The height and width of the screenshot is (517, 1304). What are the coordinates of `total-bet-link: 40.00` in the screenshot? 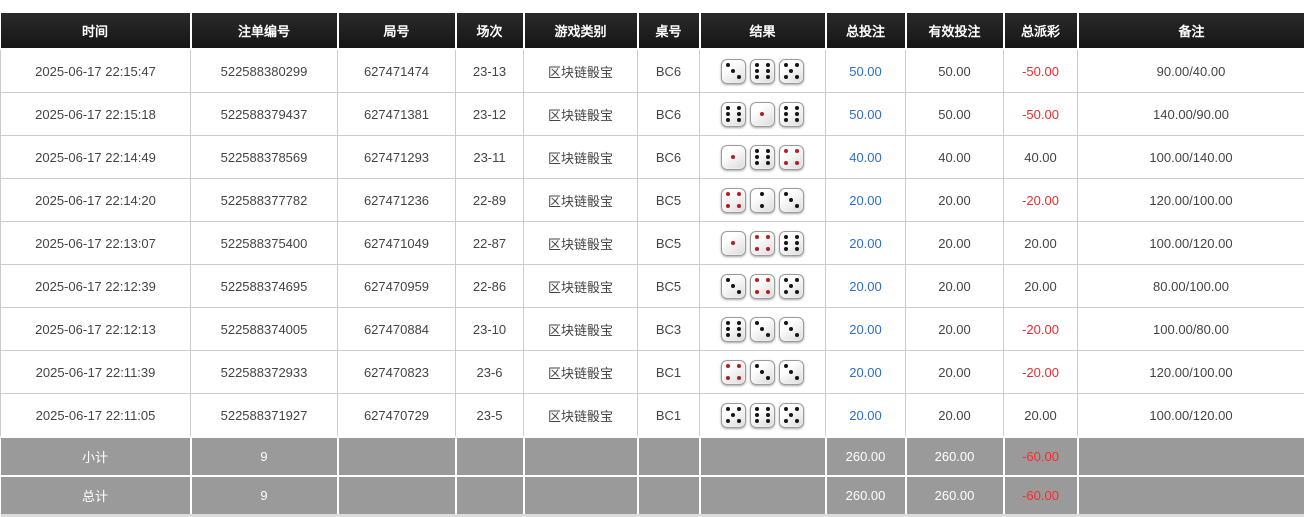 It's located at (865, 157).